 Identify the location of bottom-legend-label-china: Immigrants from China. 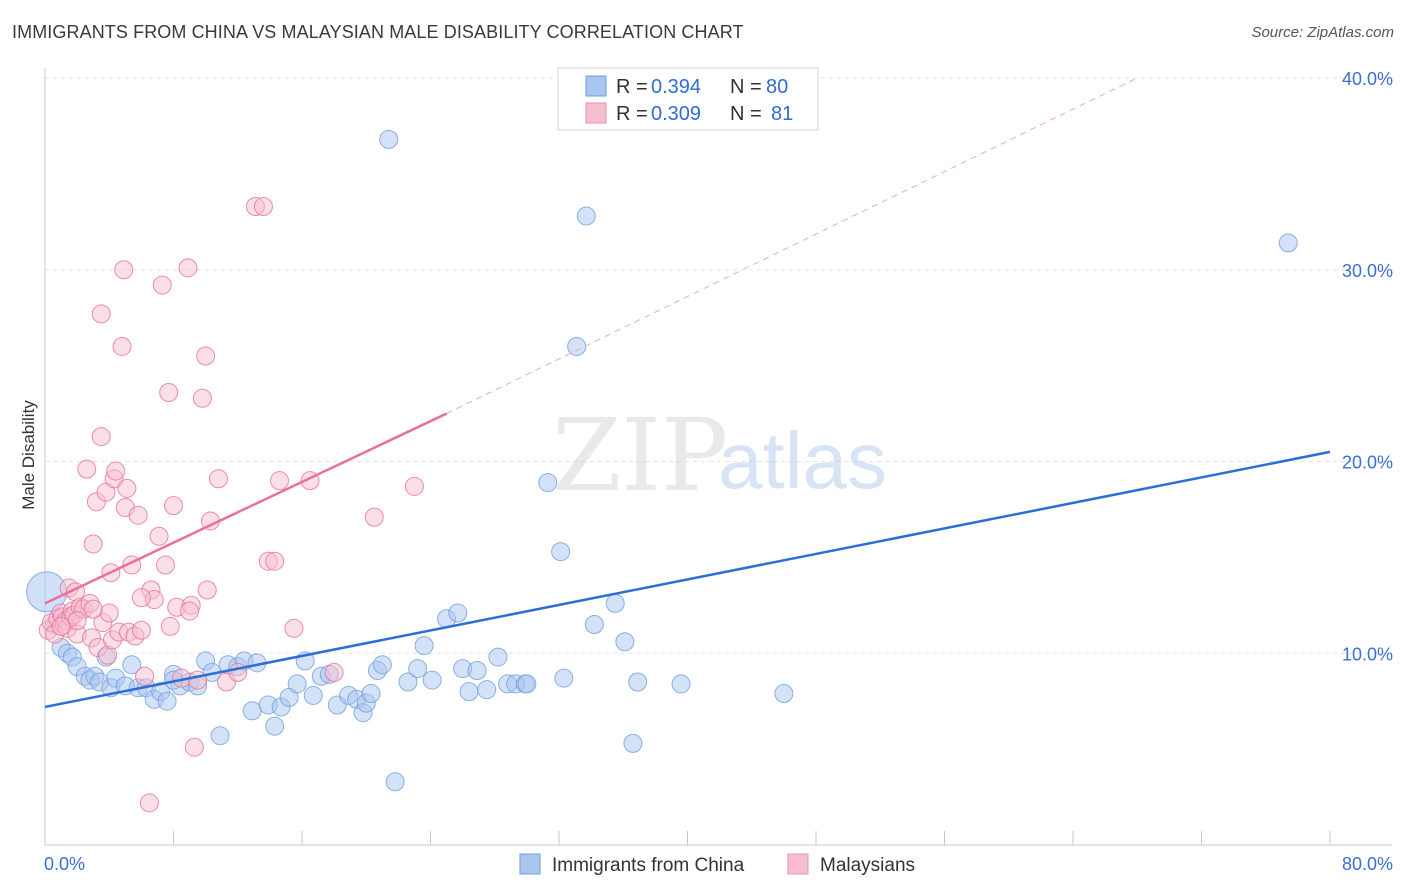
(648, 865).